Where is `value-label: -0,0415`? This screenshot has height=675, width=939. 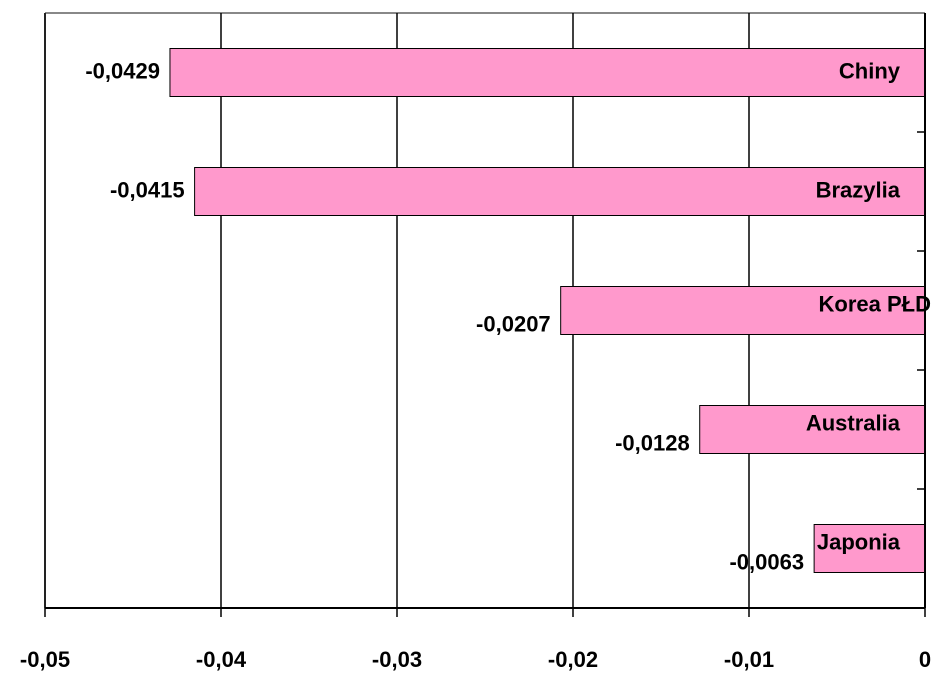 value-label: -0,0415 is located at coordinates (147, 189).